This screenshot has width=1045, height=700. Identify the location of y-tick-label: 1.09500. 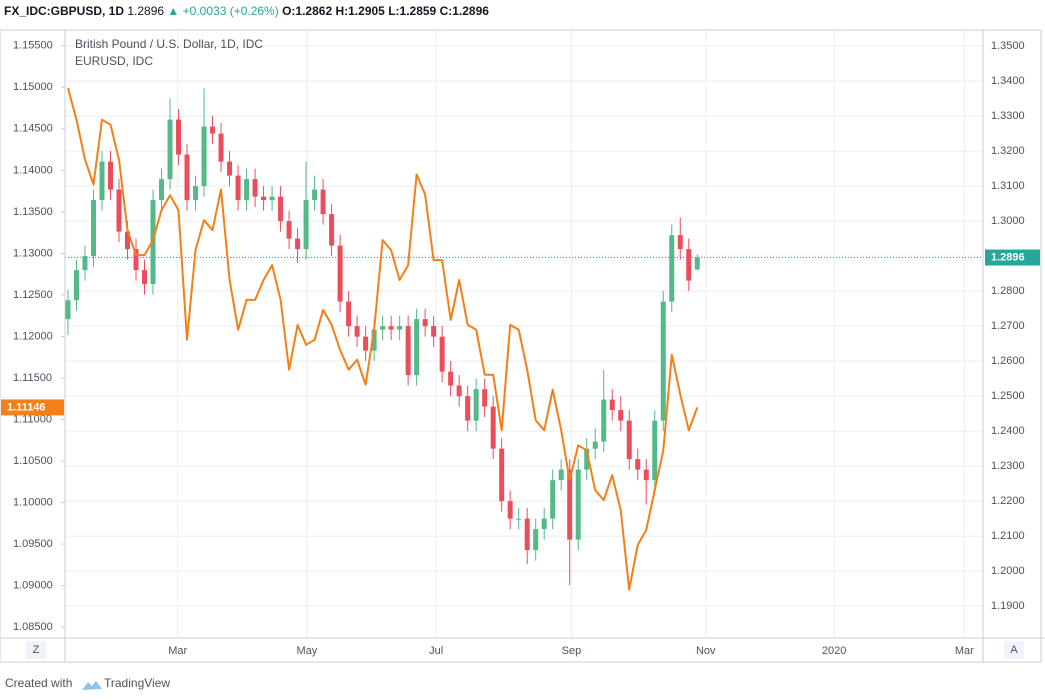
(33, 544).